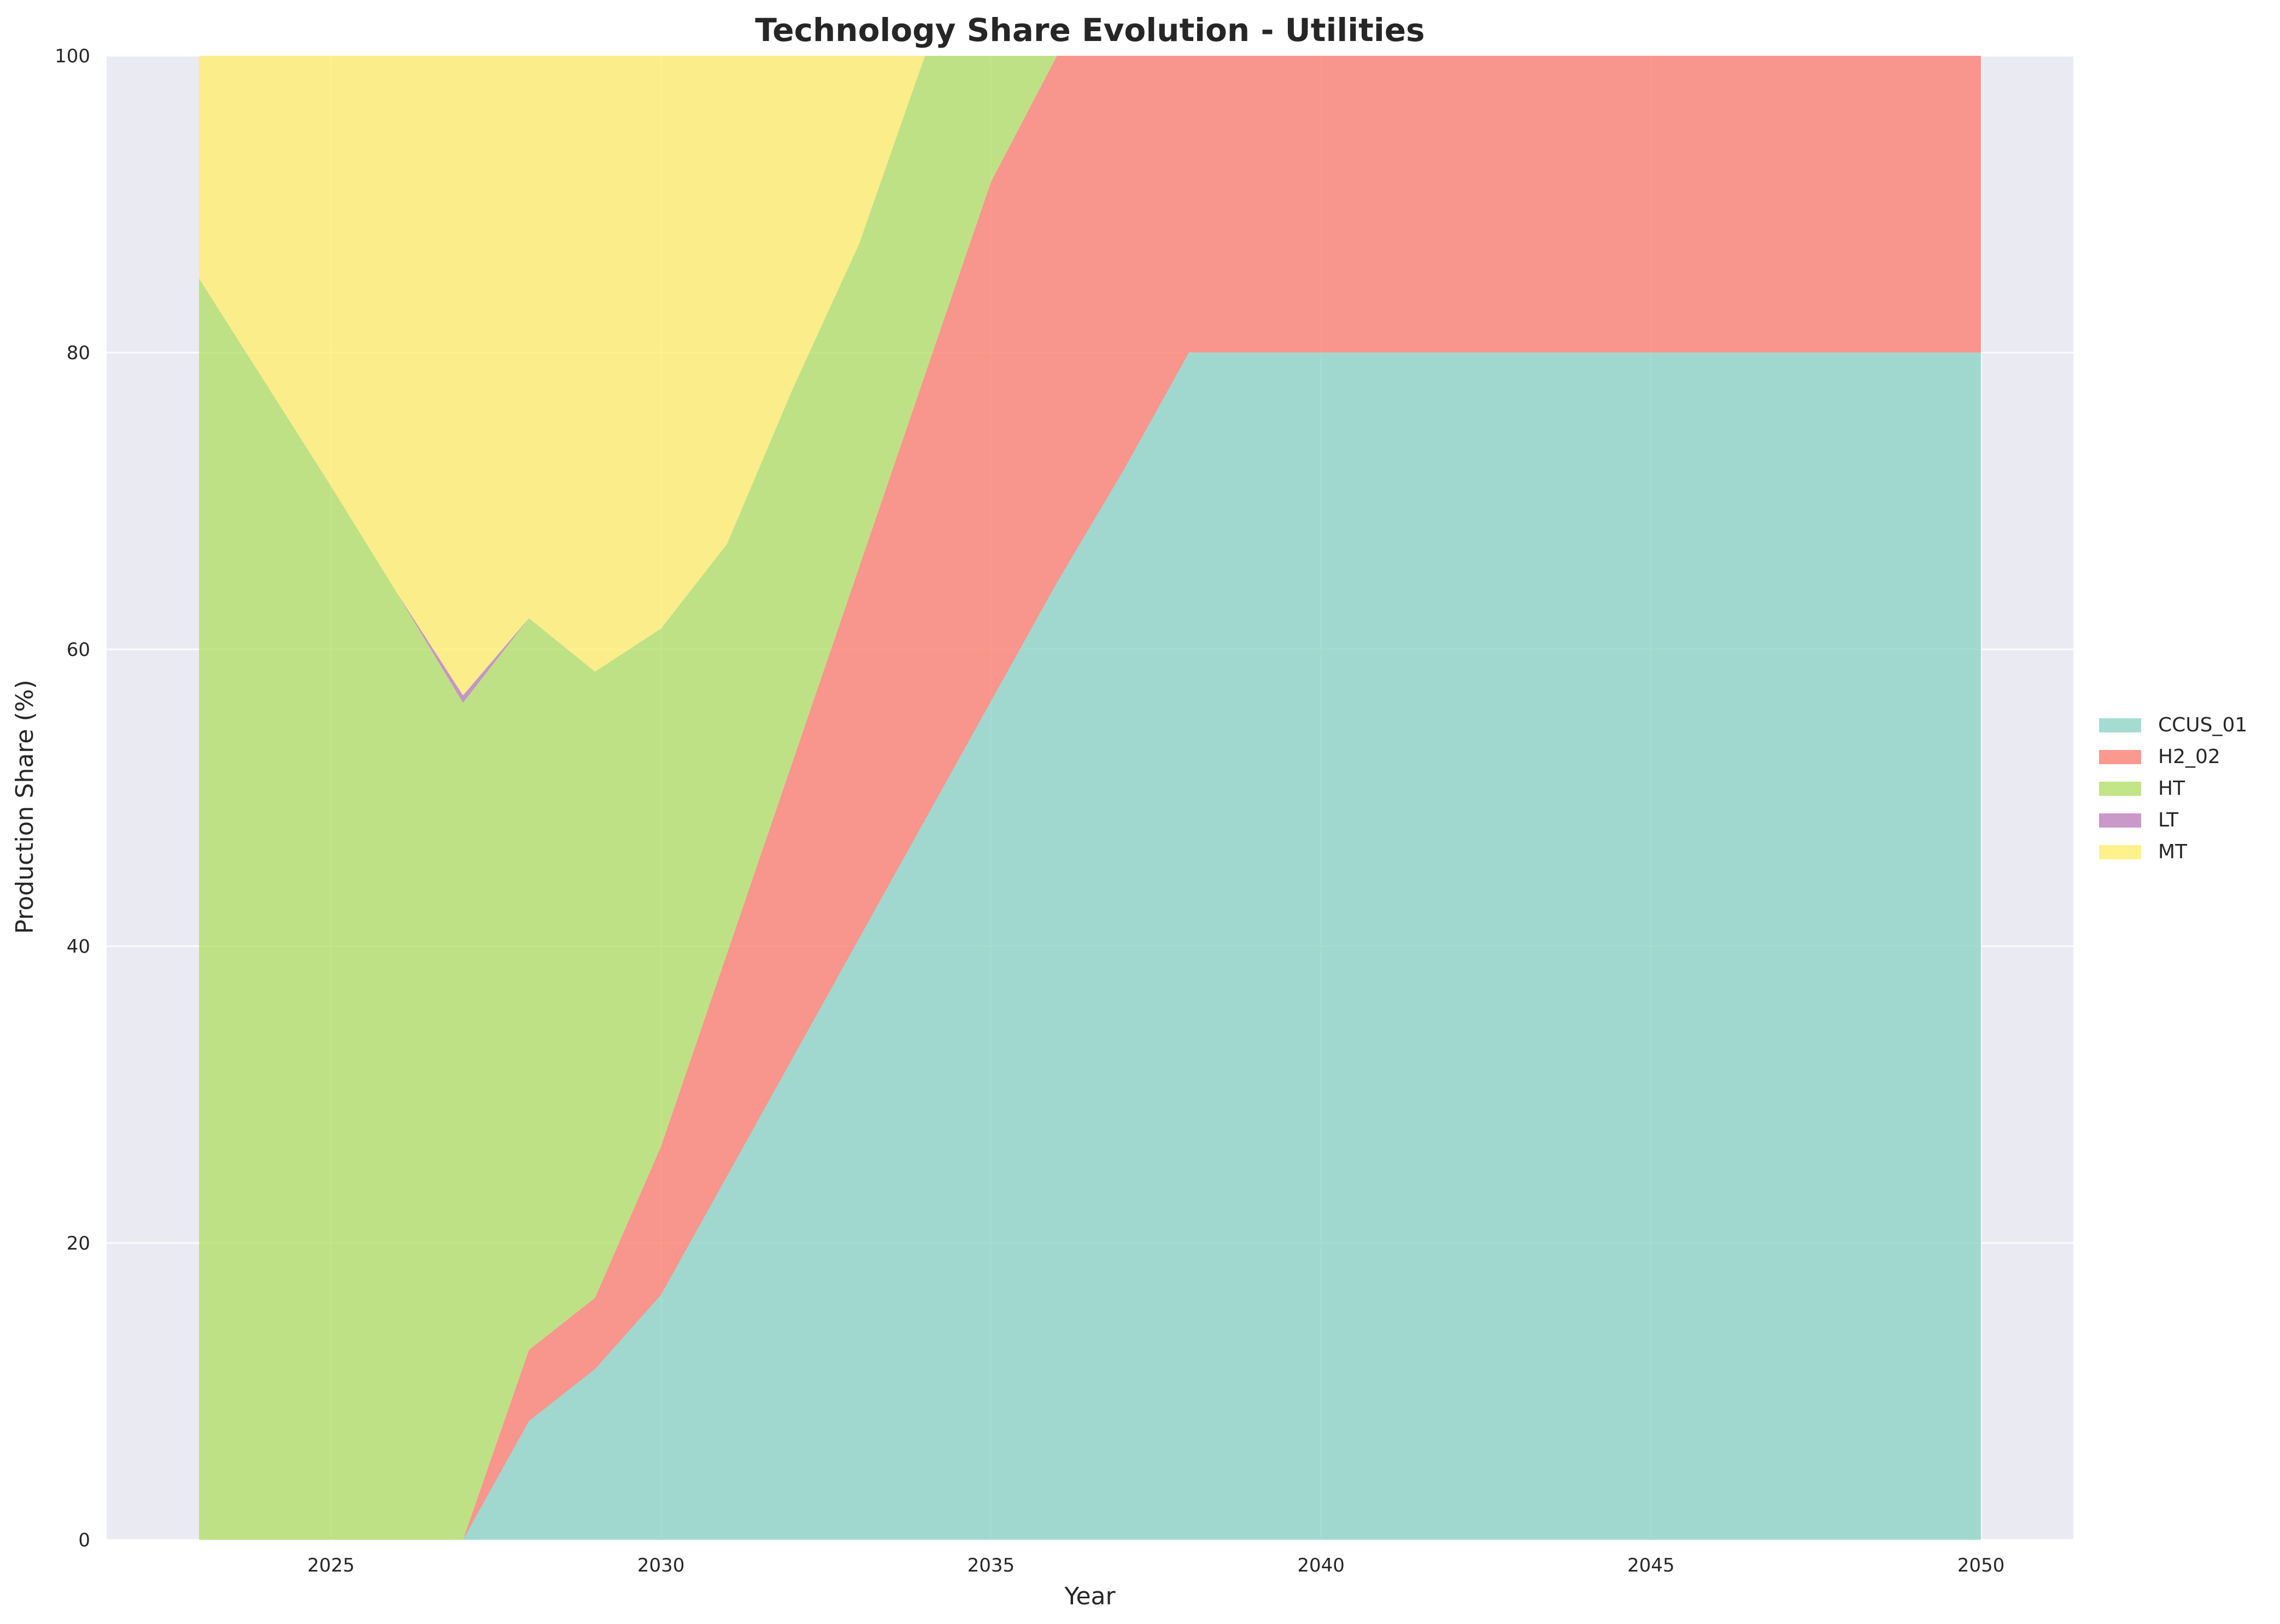 The width and height of the screenshot is (2280, 1624). What do you see at coordinates (1090, 30) in the screenshot?
I see `chart-title: Technology Share Evolution - Utilities` at bounding box center [1090, 30].